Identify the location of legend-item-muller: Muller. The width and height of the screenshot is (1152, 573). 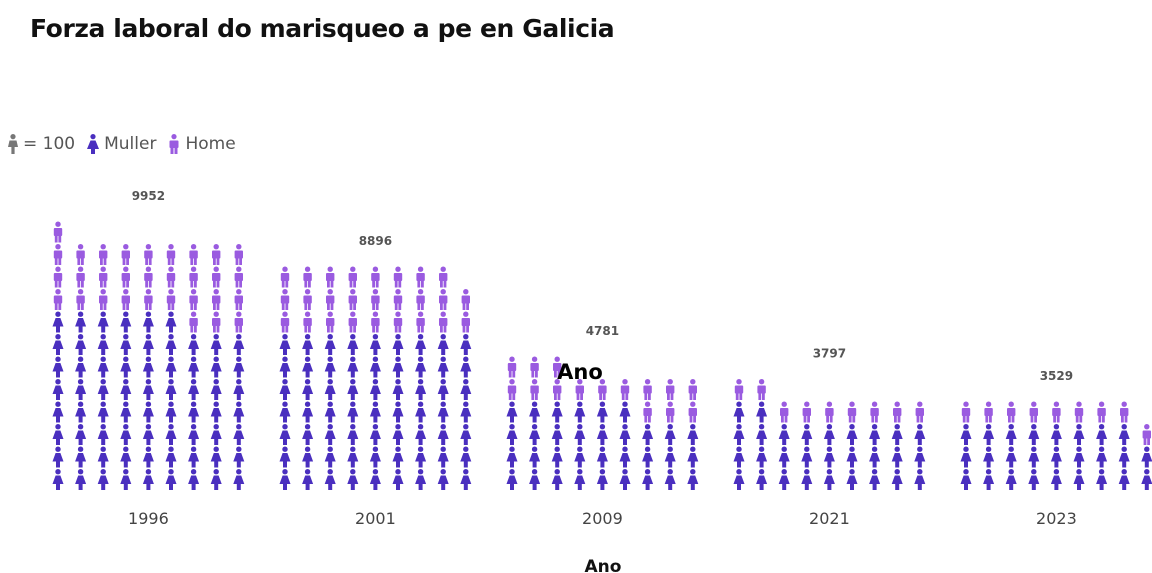
(121, 144).